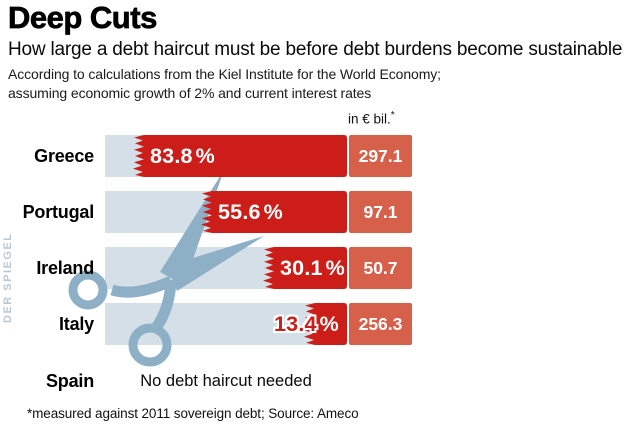  I want to click on debt-value-box: 97.1, so click(380, 212).